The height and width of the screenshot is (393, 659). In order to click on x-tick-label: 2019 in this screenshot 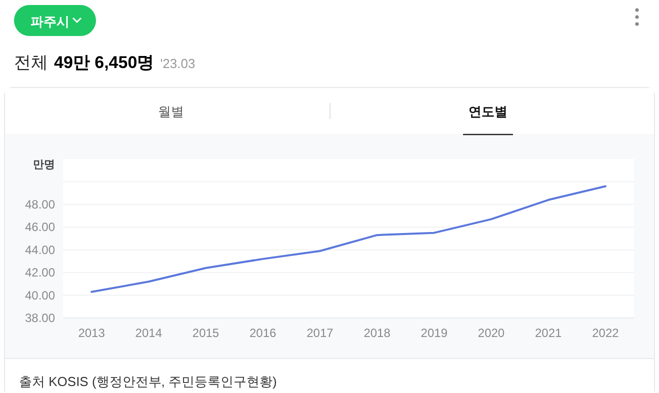, I will do `click(434, 333)`.